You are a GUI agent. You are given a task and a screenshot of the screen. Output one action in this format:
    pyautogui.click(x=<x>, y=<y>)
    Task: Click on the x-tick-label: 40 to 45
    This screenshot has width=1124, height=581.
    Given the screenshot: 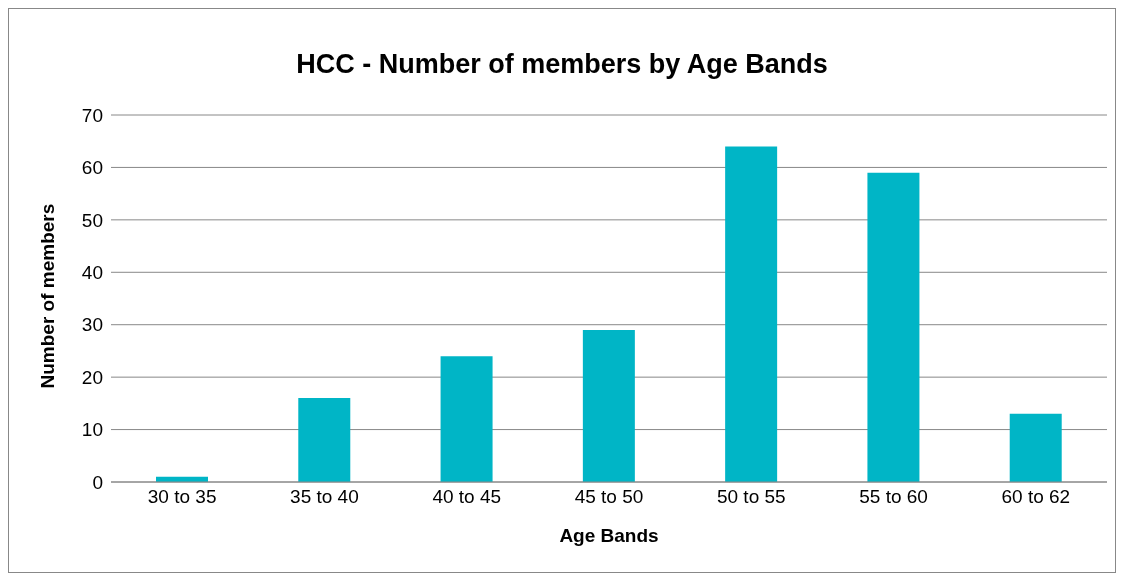 What is the action you would take?
    pyautogui.click(x=467, y=497)
    